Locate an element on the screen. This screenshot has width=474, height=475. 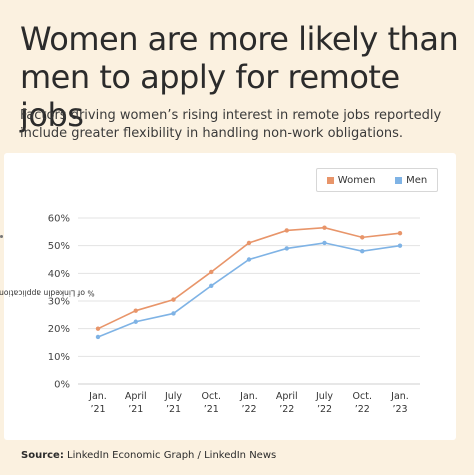
scroll-handle is located at coordinates (1, 236).